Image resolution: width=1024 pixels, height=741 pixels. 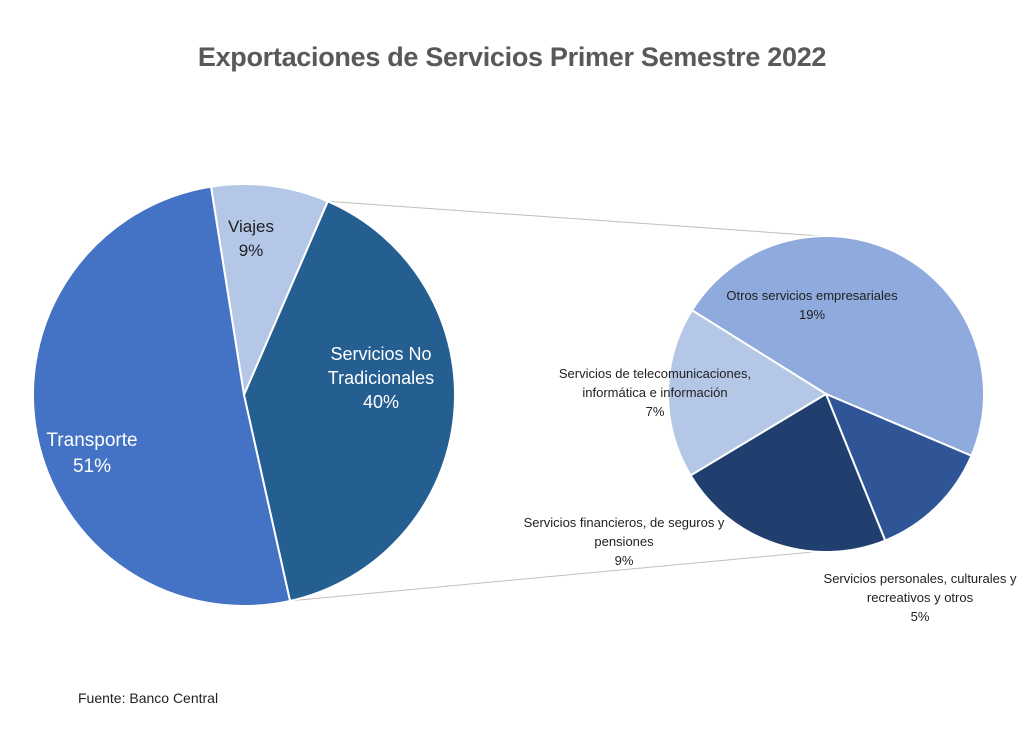 I want to click on connector-line-bottom, so click(x=578, y=574).